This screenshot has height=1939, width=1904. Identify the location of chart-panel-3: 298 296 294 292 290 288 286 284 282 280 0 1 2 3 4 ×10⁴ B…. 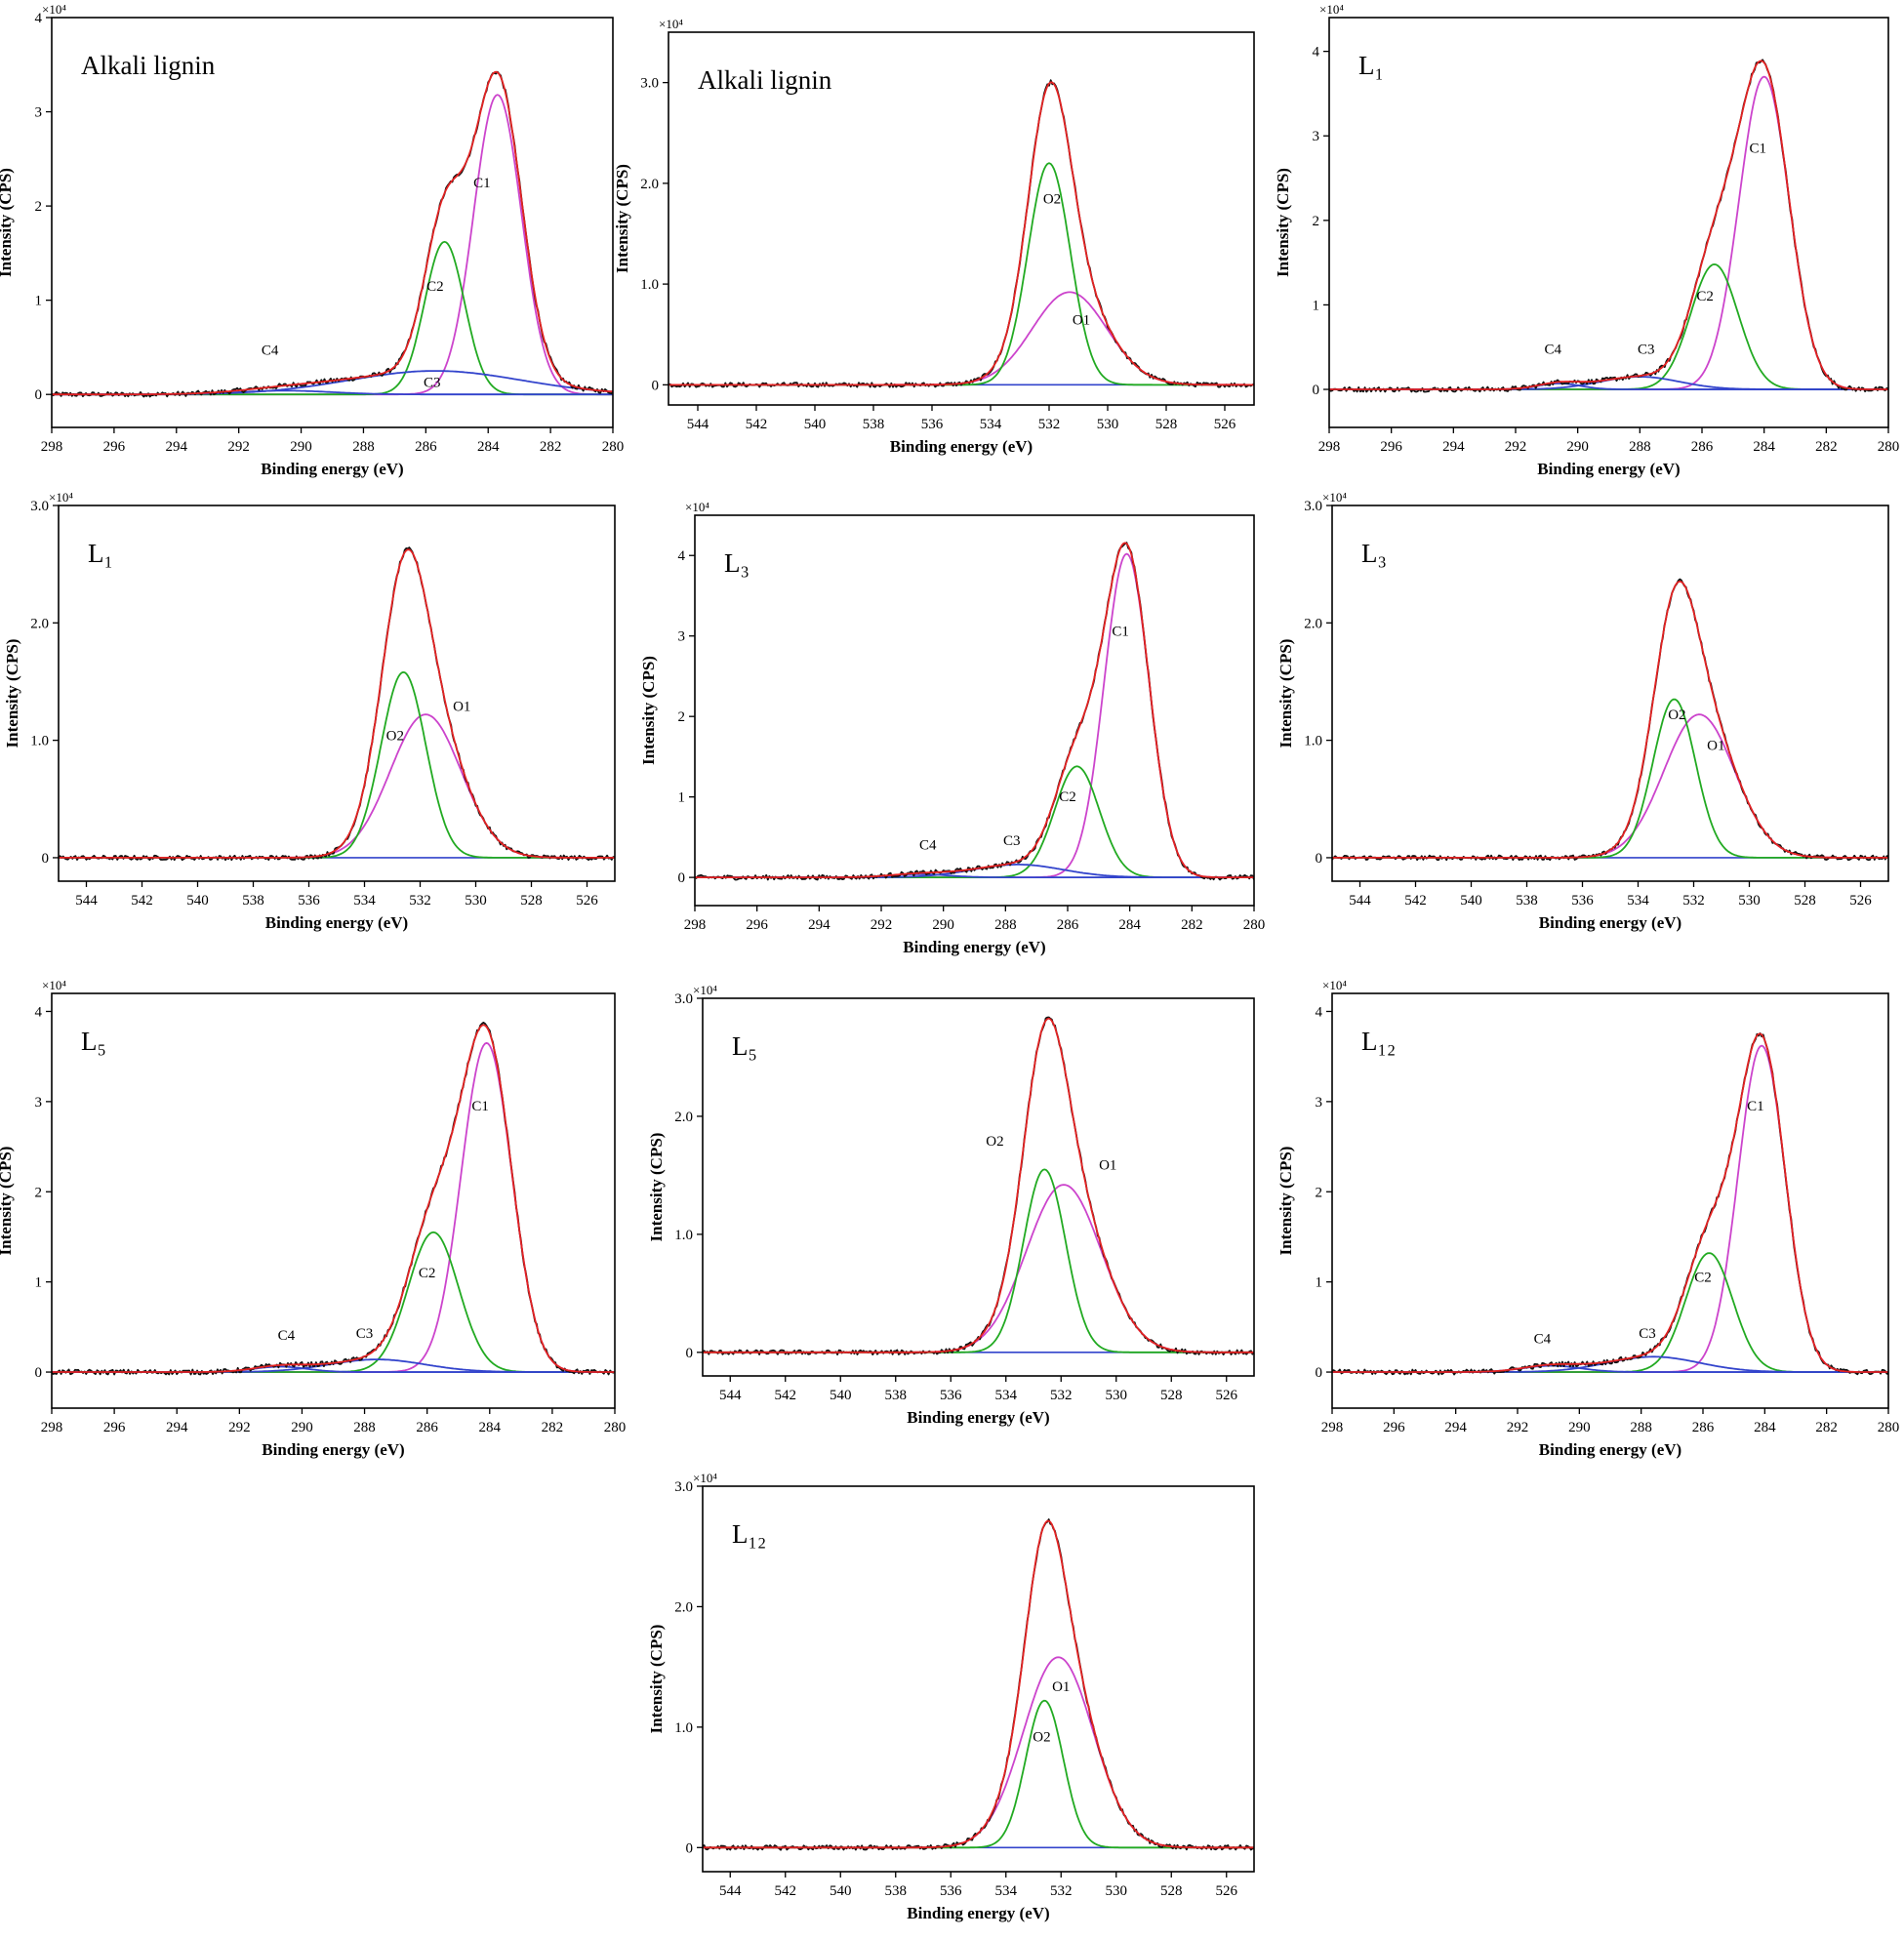
(1586, 240).